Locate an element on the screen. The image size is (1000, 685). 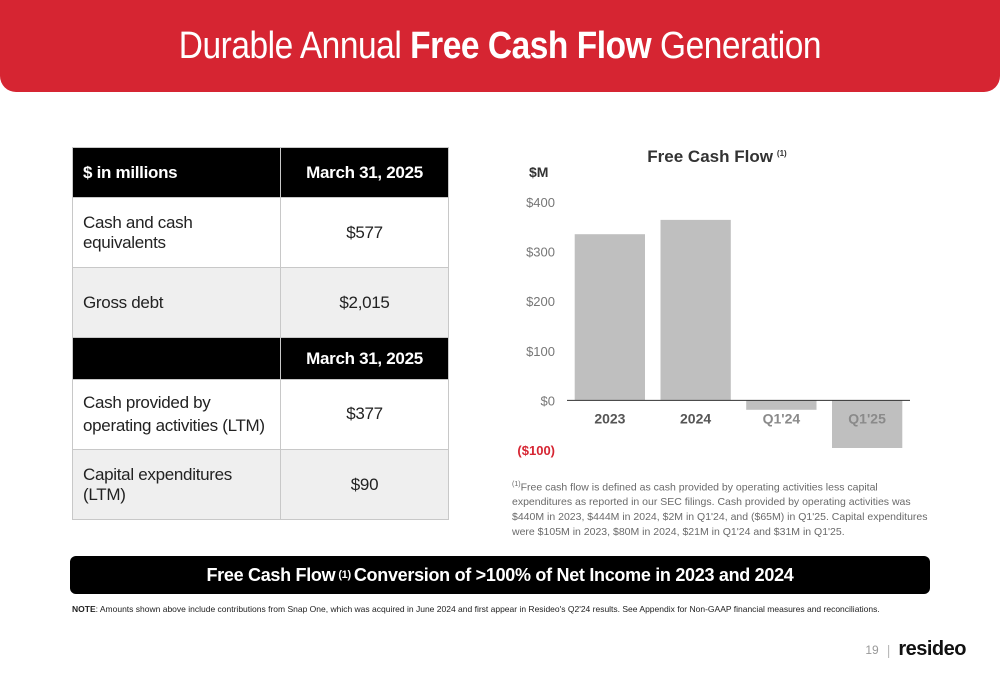
y-tick-label: $100 is located at coordinates (540, 351).